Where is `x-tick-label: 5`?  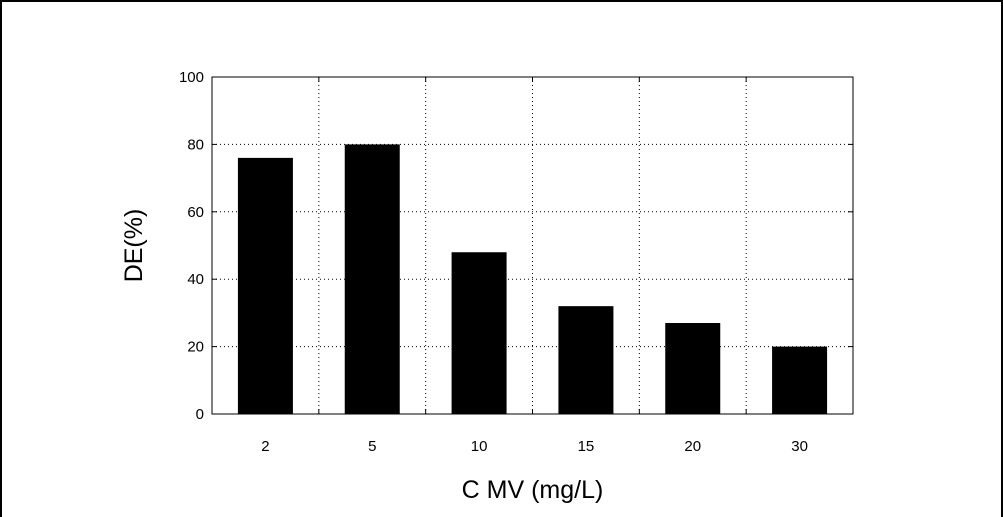
x-tick-label: 5 is located at coordinates (372, 446).